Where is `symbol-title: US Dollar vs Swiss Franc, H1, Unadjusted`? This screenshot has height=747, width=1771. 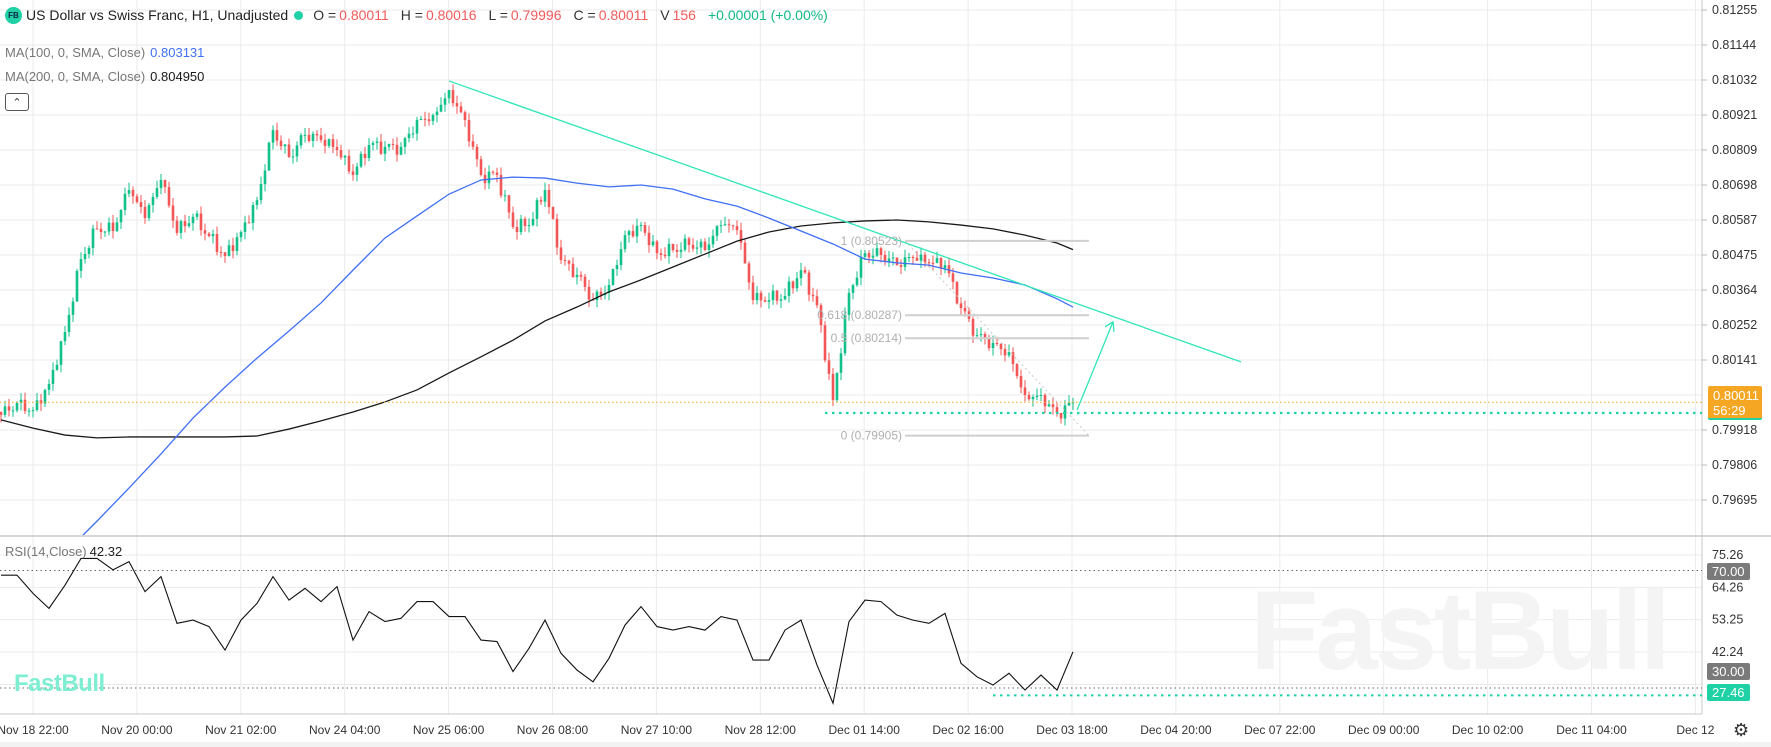
symbol-title: US Dollar vs Swiss Franc, H1, Unadjusted is located at coordinates (157, 15).